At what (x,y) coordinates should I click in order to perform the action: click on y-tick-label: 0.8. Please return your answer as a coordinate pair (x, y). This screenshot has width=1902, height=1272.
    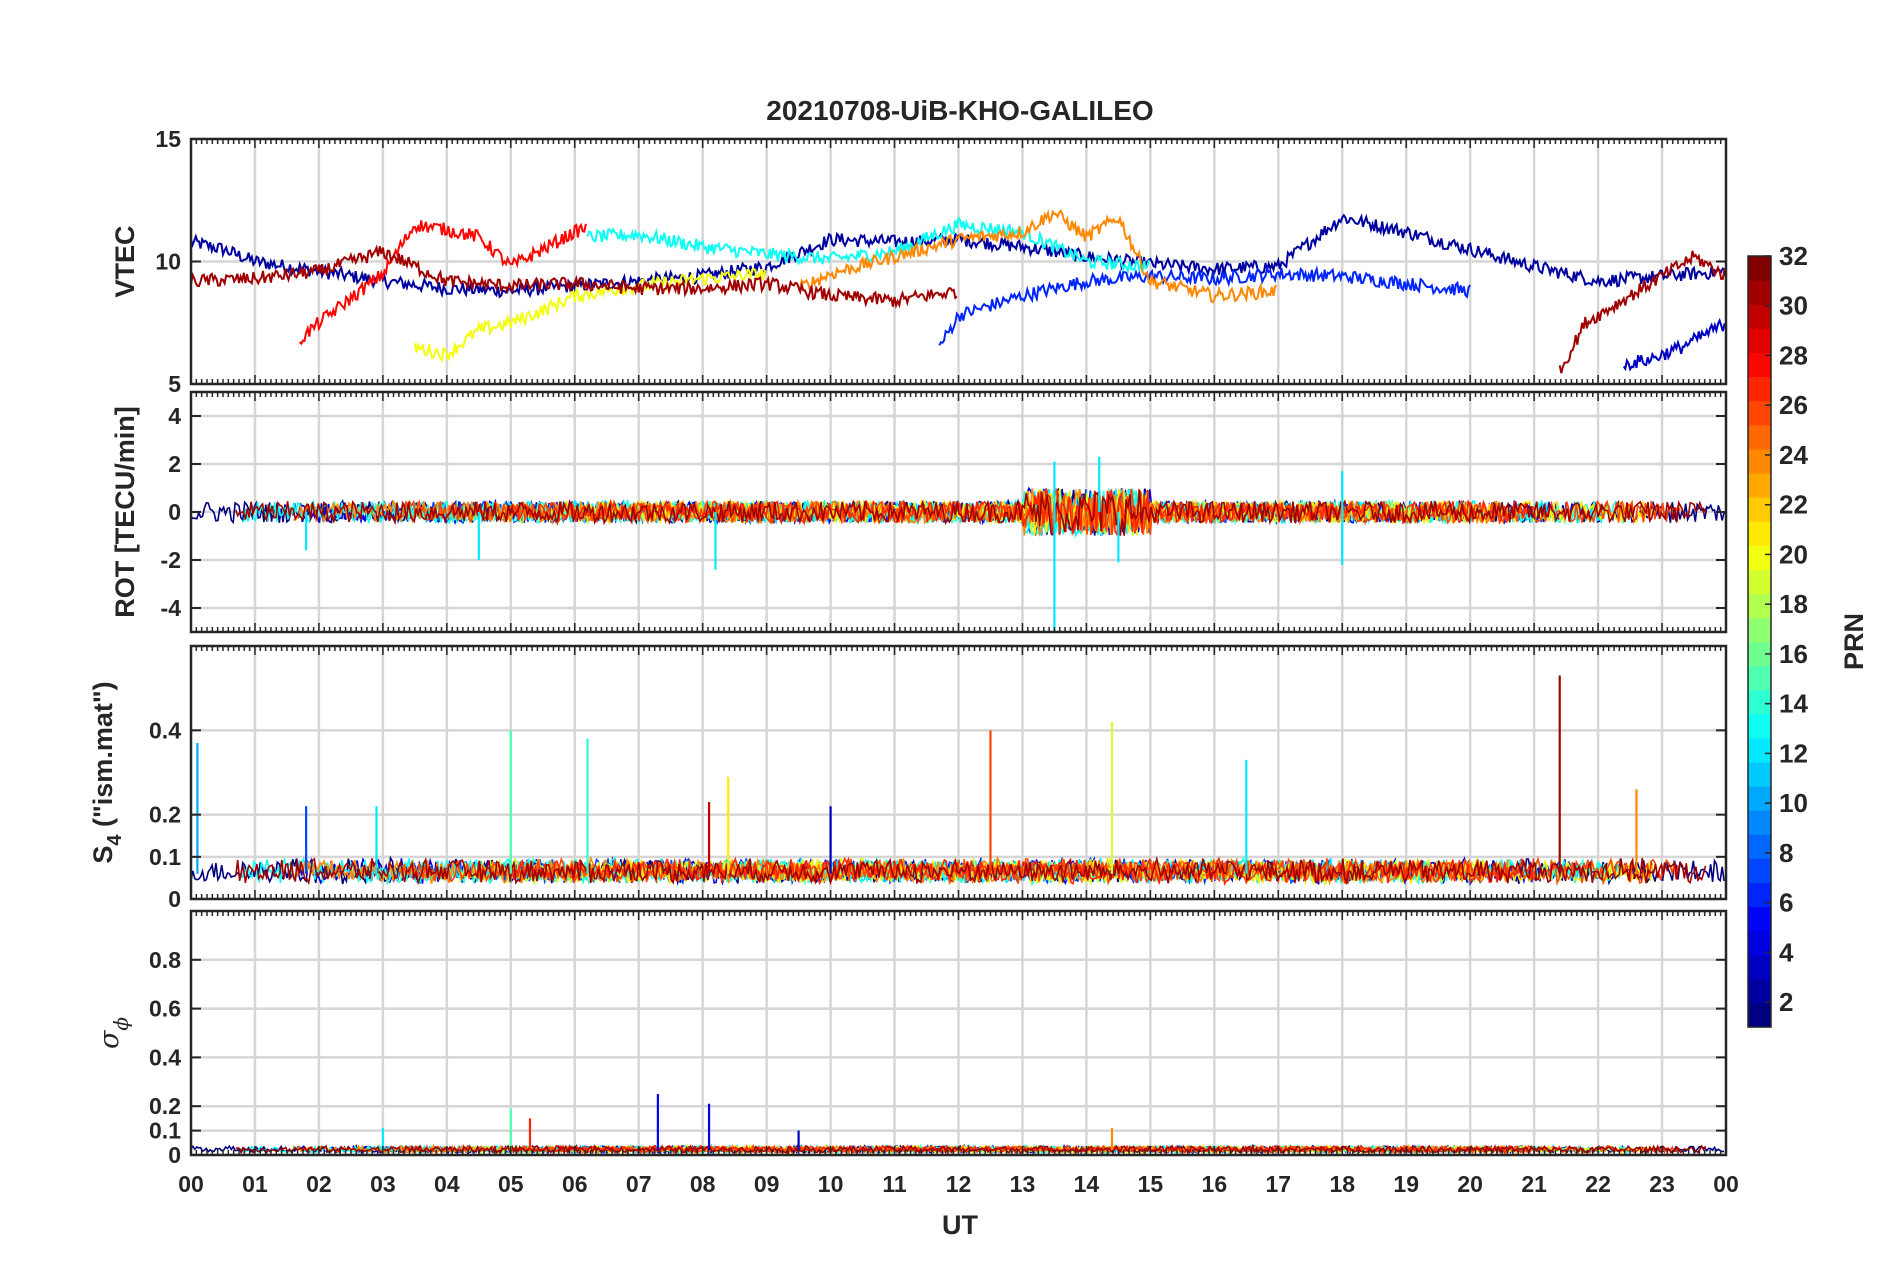
    Looking at the image, I should click on (165, 960).